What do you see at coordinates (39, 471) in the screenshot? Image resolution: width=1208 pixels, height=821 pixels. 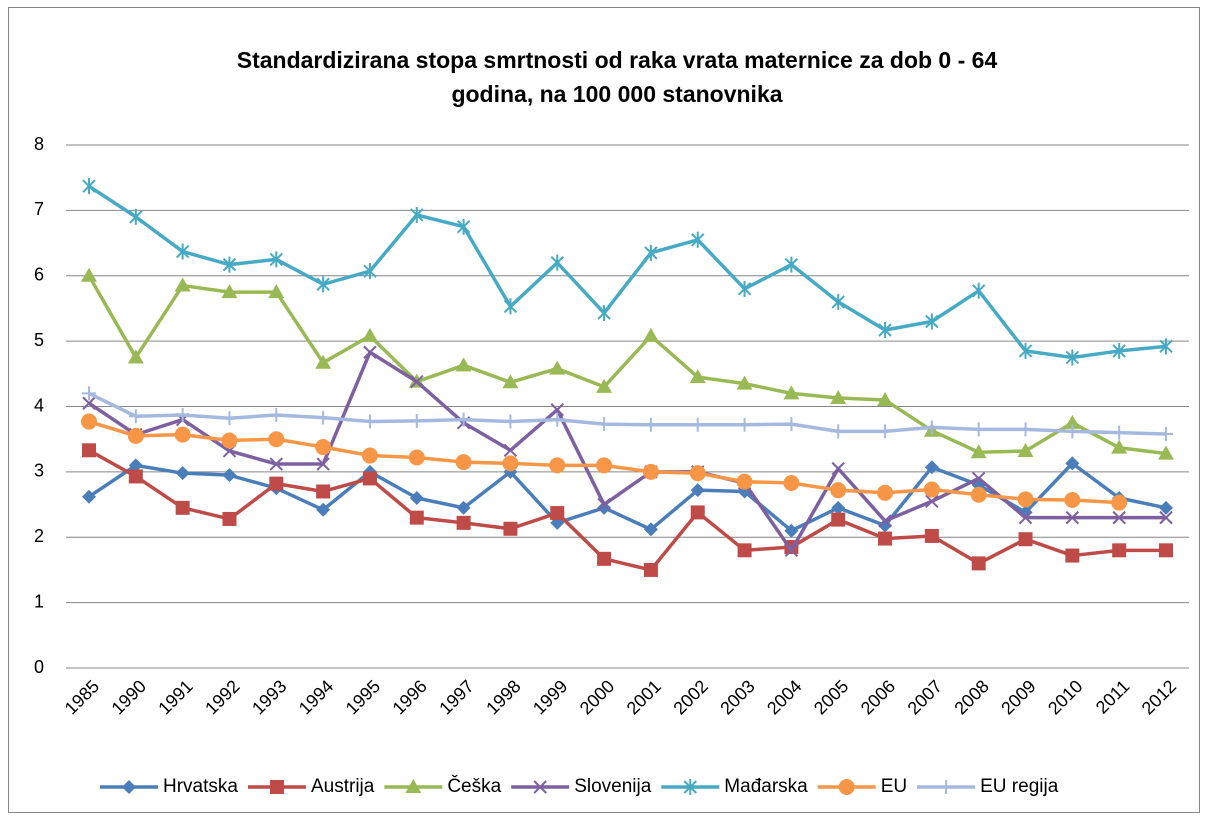 I see `y-tick-label: 3` at bounding box center [39, 471].